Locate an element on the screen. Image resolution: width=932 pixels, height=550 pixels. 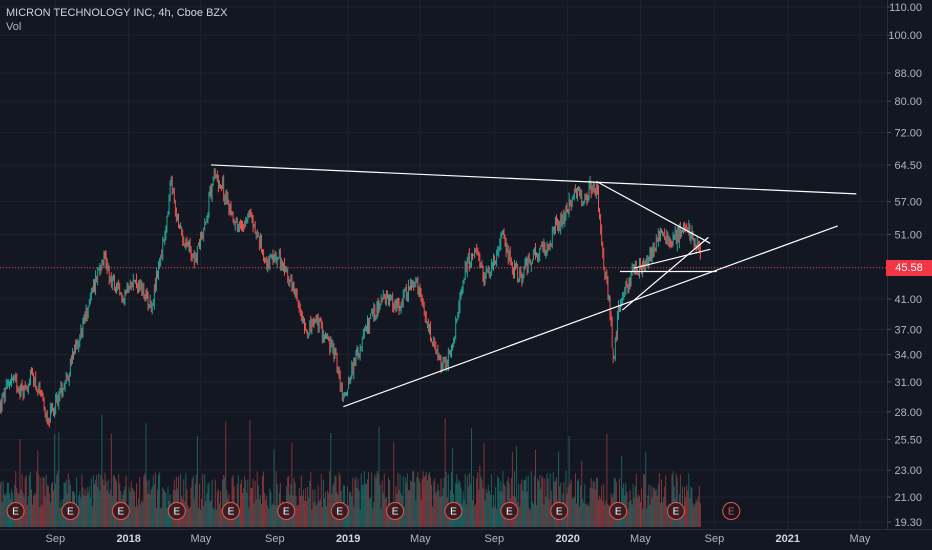
price-axis-label: 23.00 is located at coordinates (908, 471).